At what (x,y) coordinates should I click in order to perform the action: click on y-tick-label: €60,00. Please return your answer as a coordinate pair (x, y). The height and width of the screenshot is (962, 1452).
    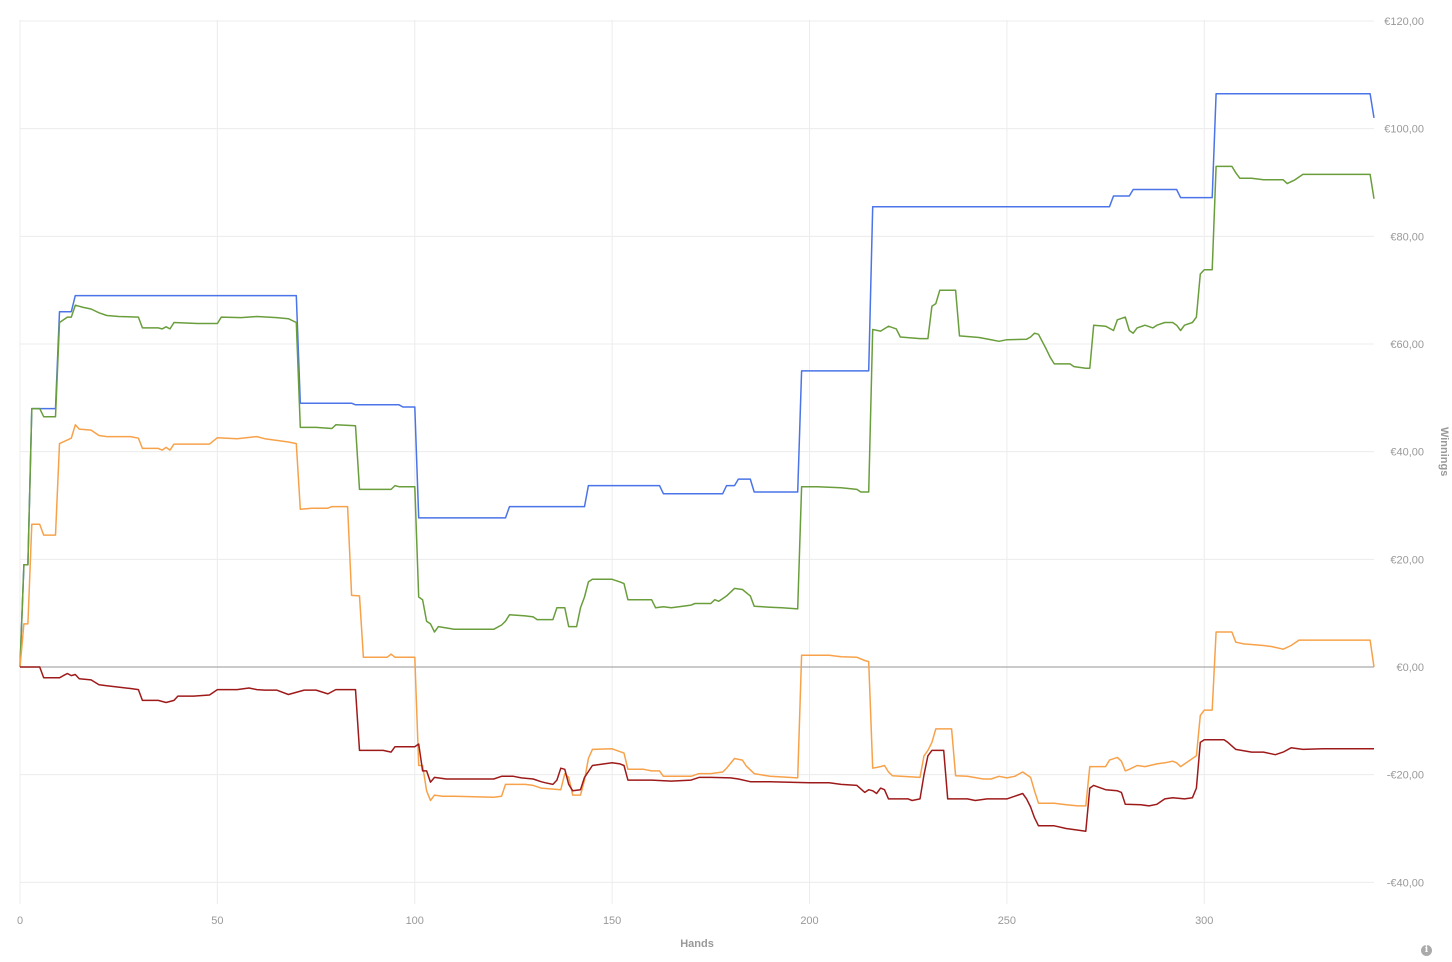
    Looking at the image, I should click on (1407, 345).